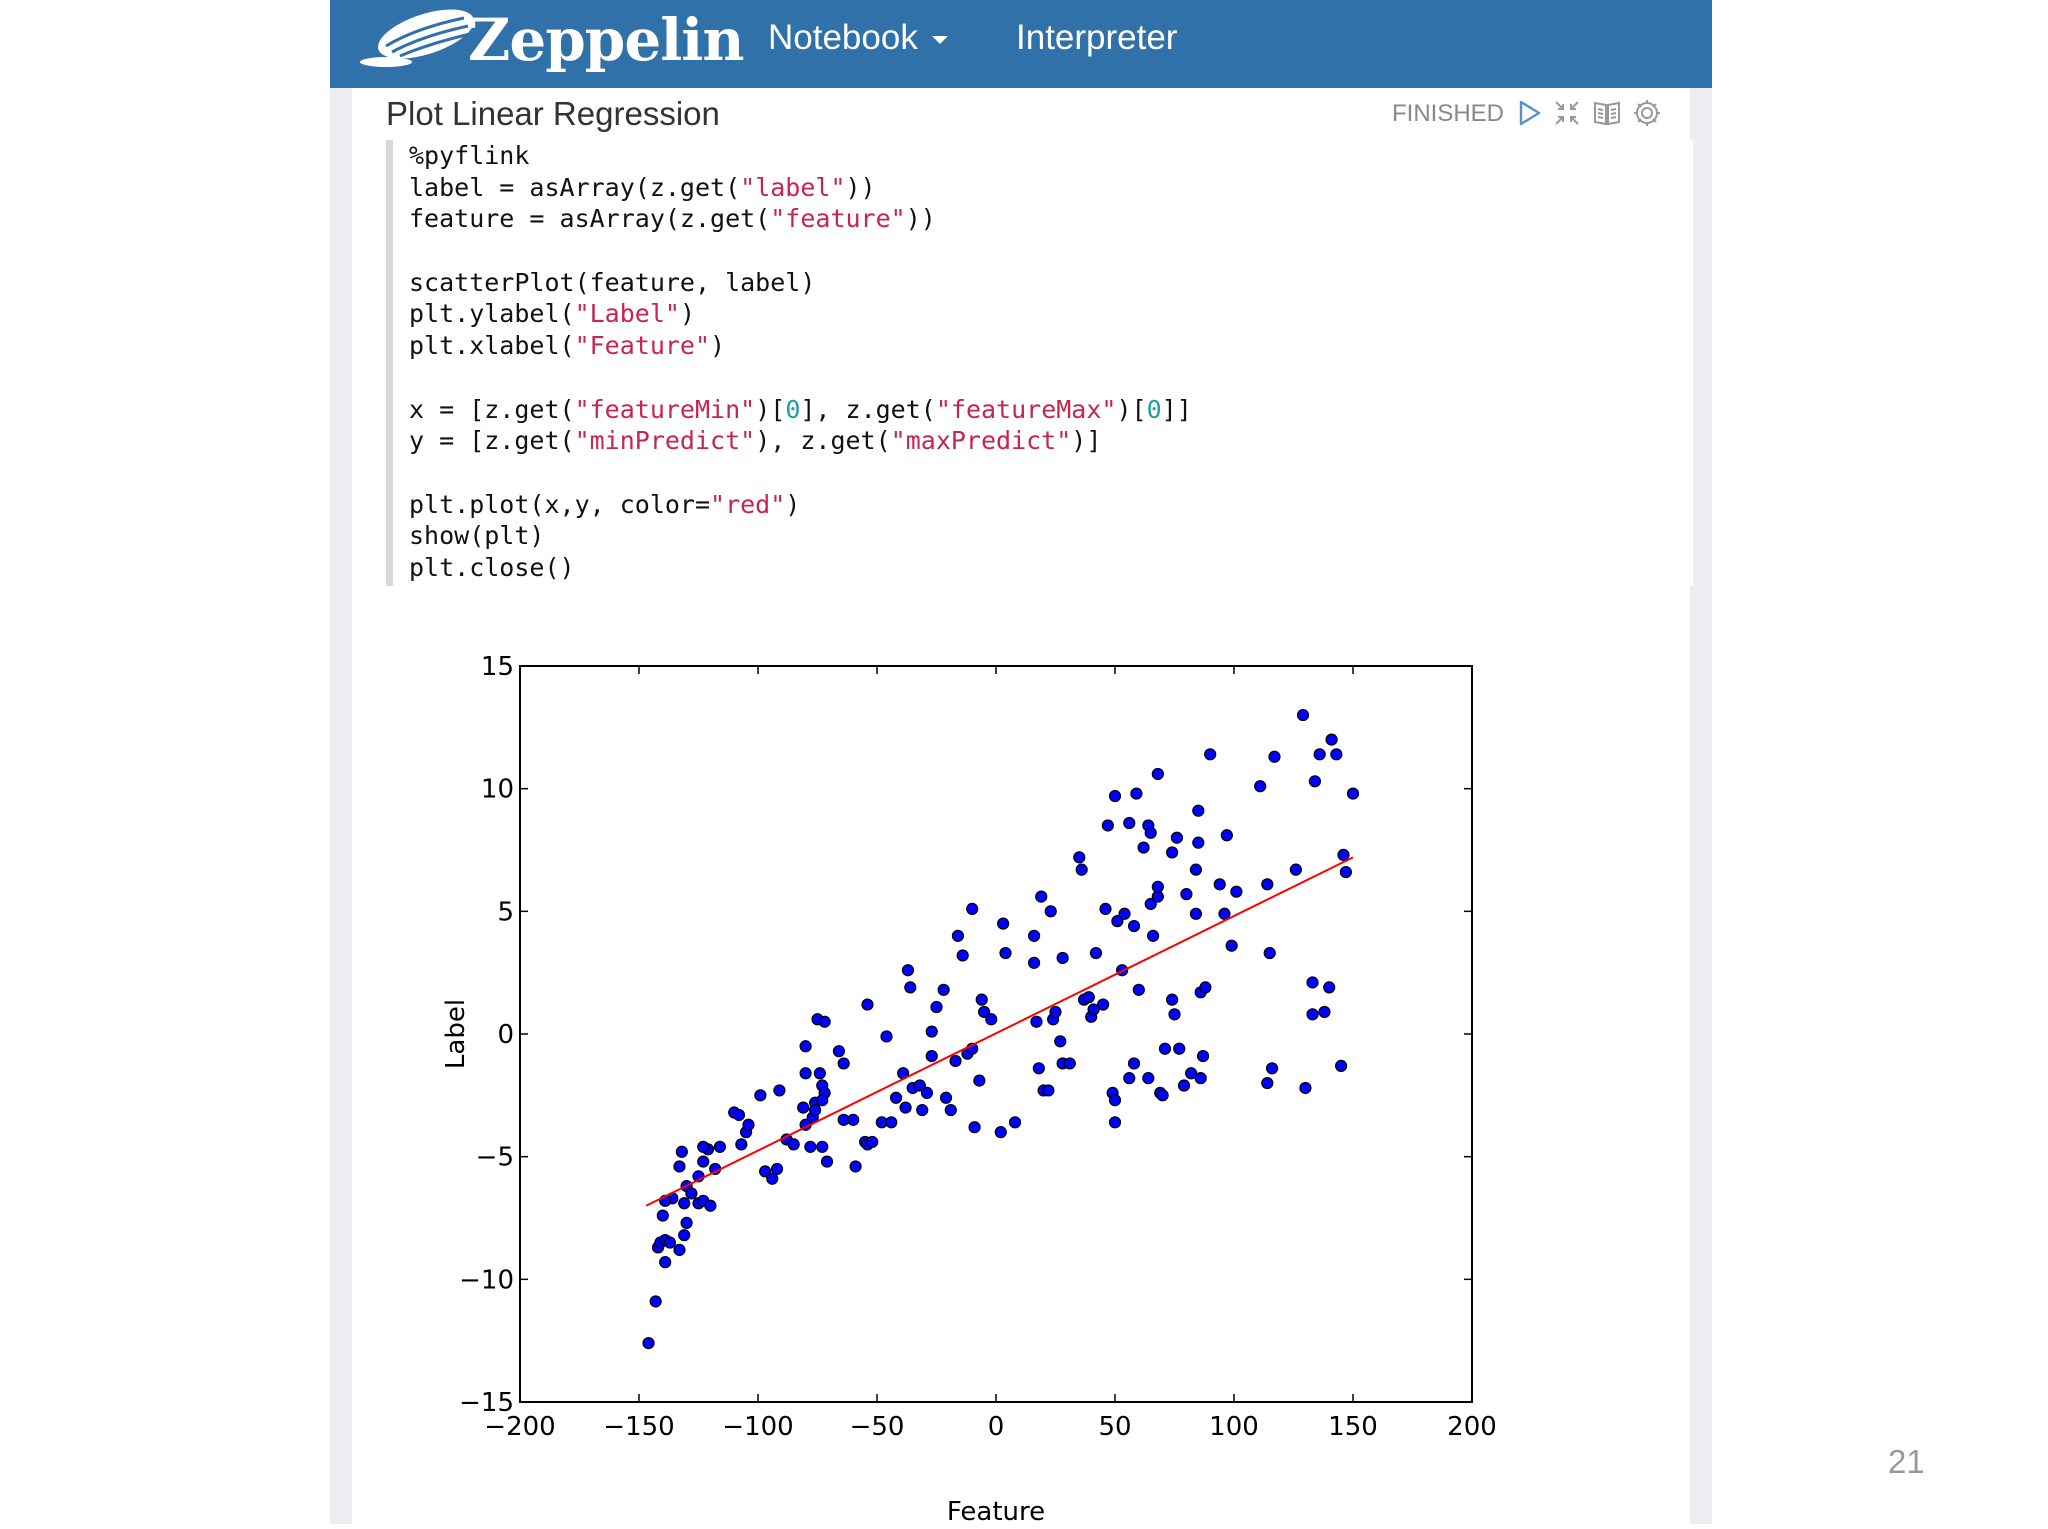 The width and height of the screenshot is (2048, 1529). I want to click on code-token: )), so click(920, 219).